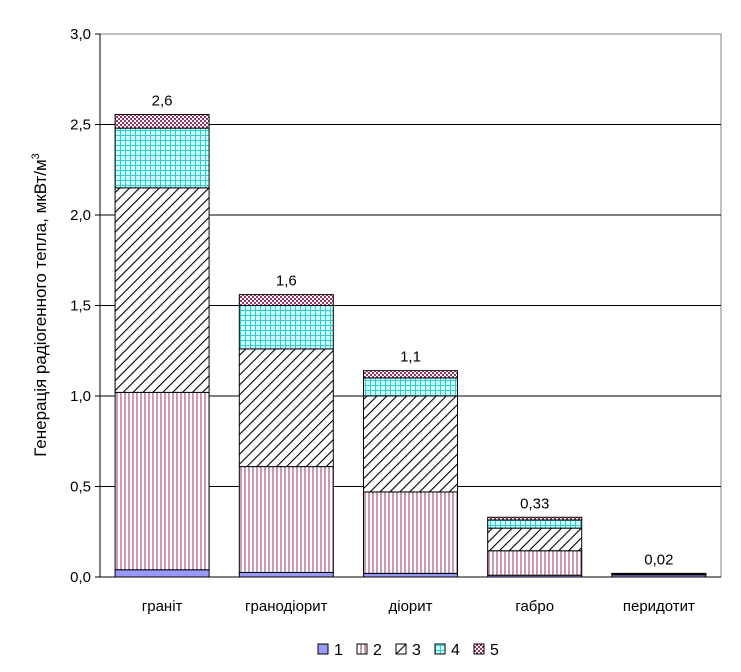 The image size is (741, 672). I want to click on y-tick-label: 0,5, so click(80, 487).